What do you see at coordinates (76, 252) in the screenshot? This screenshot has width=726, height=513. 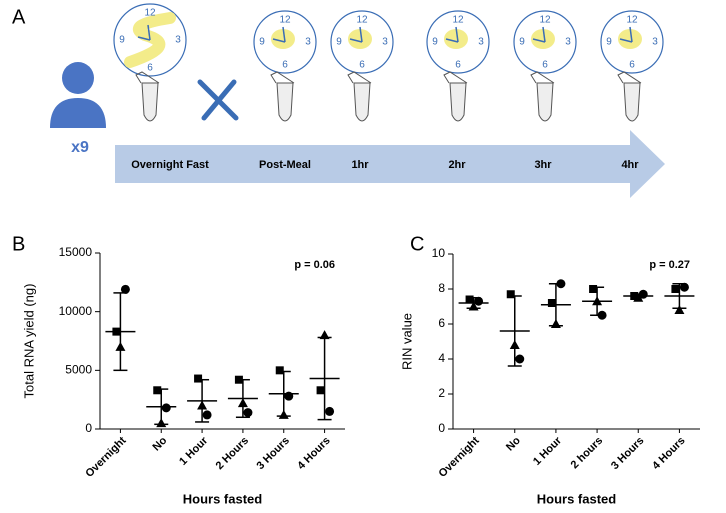 I see `y-tick-label: 15000` at bounding box center [76, 252].